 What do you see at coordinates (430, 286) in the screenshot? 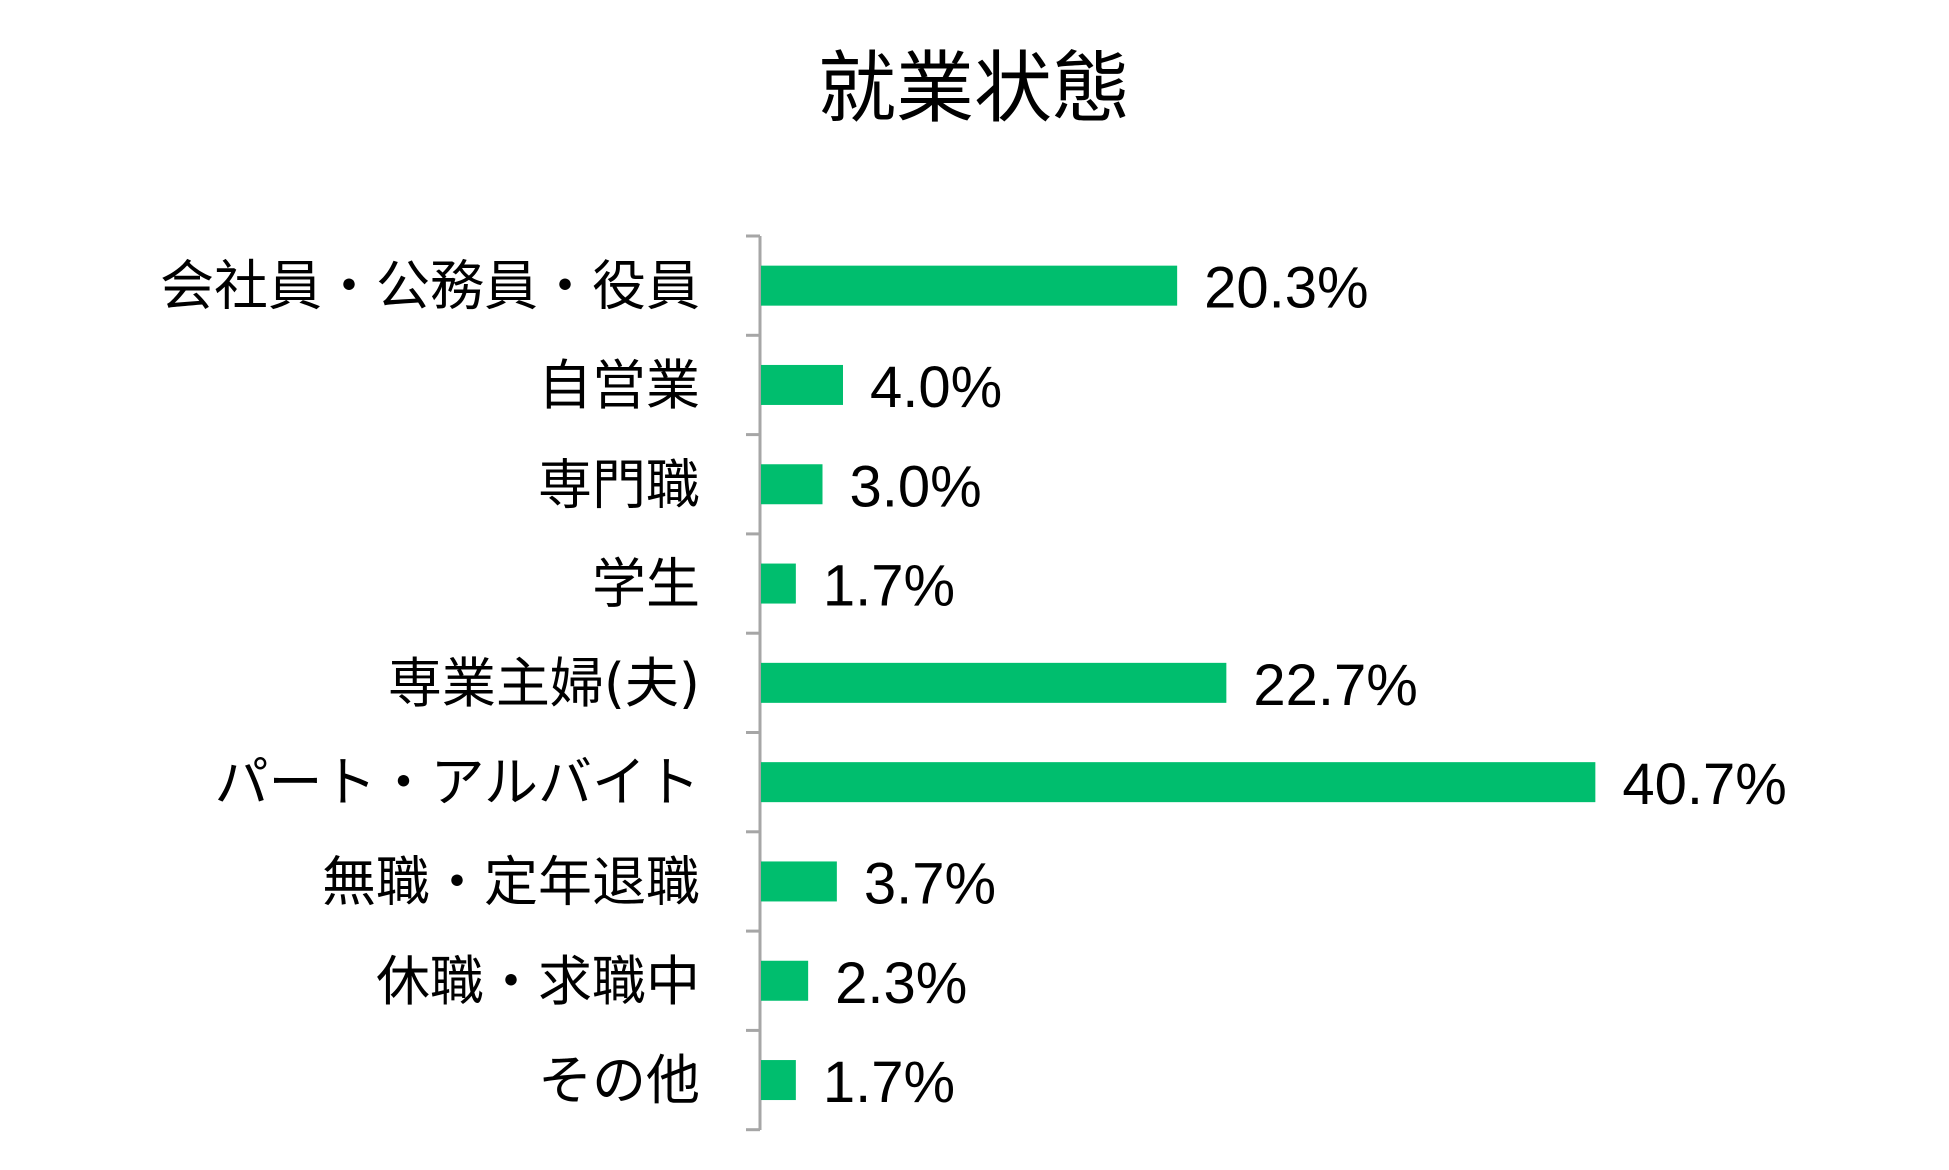
I see `category-label: 会社員・公務員・役員` at bounding box center [430, 286].